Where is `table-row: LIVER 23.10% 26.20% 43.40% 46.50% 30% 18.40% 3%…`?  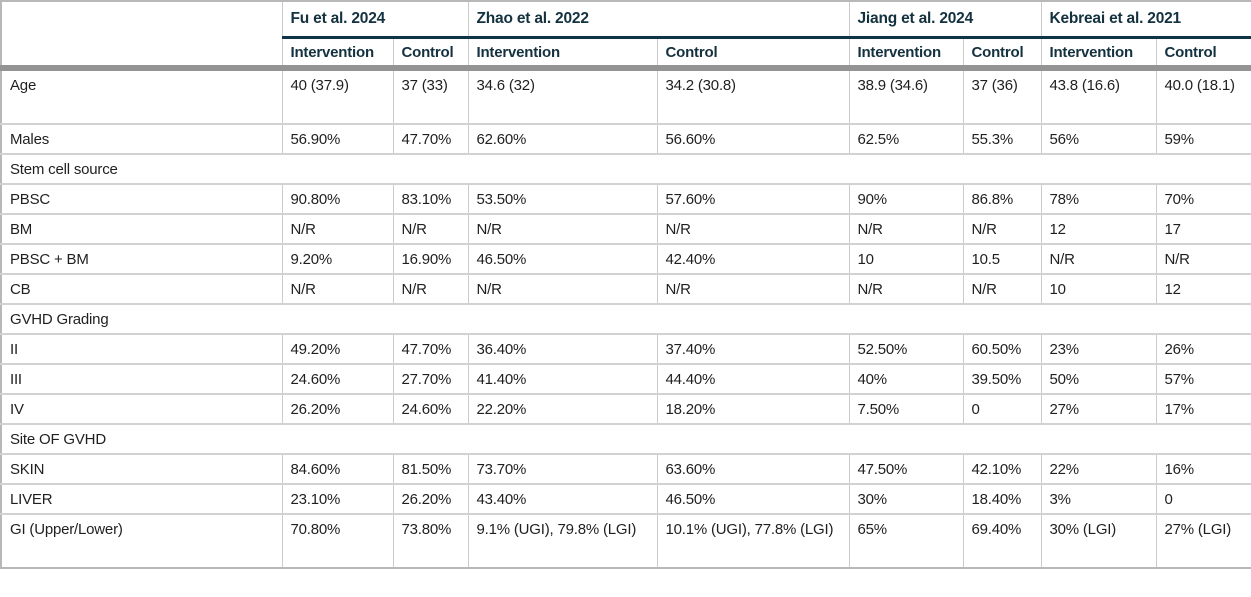 table-row: LIVER 23.10% 26.20% 43.40% 46.50% 30% 18.40% 3%… is located at coordinates (626, 498).